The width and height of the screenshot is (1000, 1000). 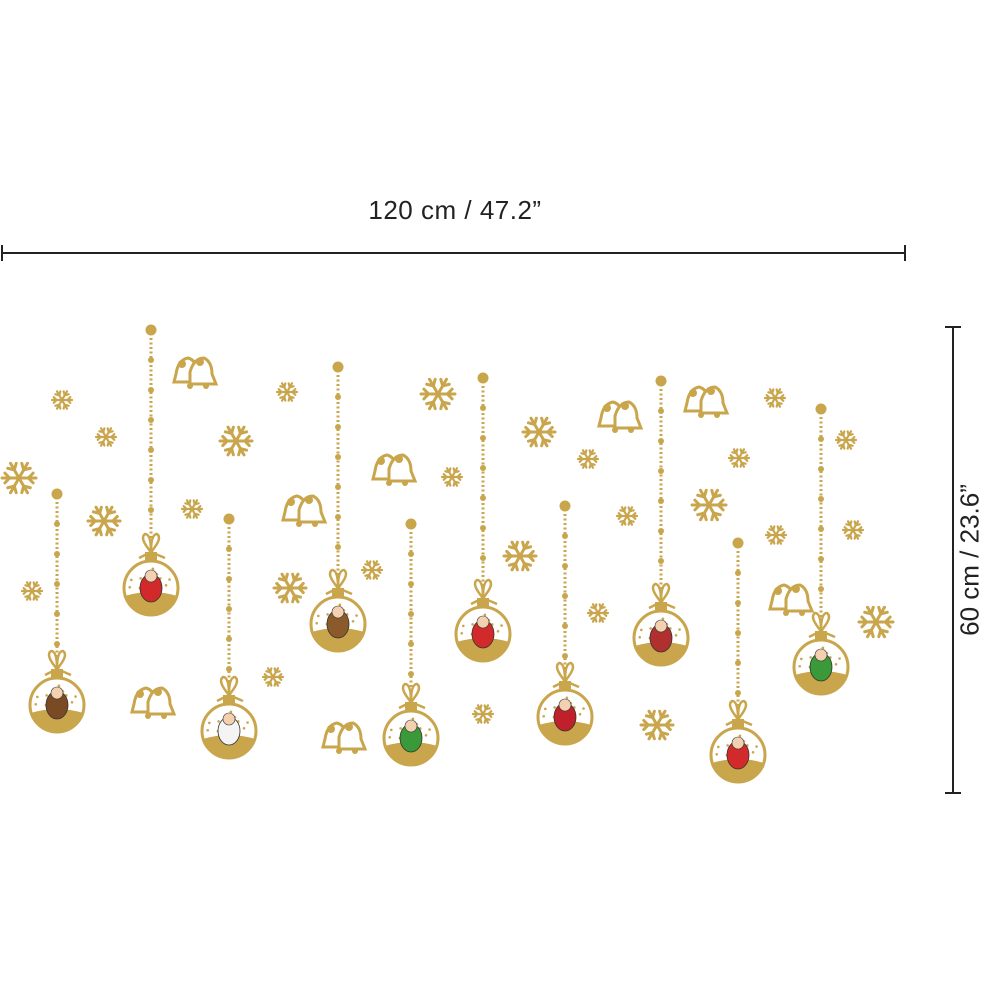 I want to click on ornament-fireplace, so click(x=338, y=507).